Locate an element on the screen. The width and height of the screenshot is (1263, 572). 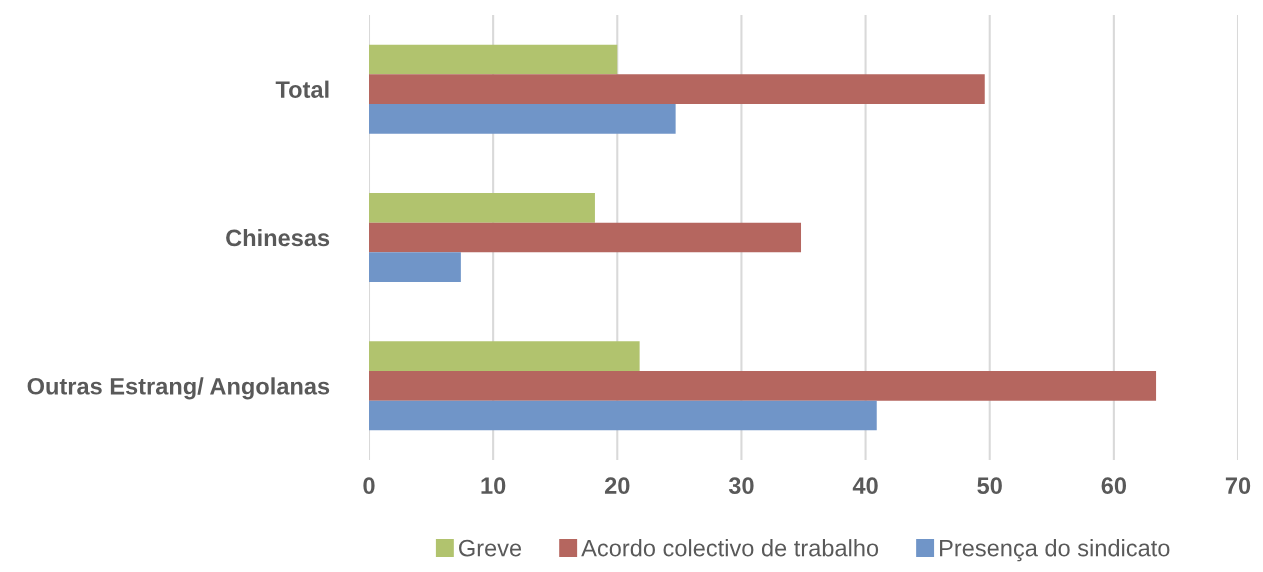
x-tick-label: 10 is located at coordinates (493, 486).